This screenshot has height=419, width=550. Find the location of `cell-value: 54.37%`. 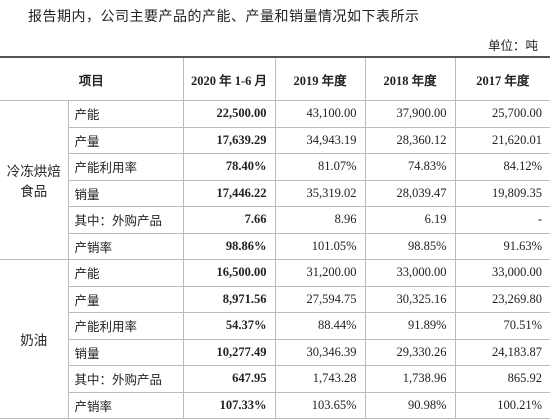

cell-value: 54.37% is located at coordinates (229, 326).